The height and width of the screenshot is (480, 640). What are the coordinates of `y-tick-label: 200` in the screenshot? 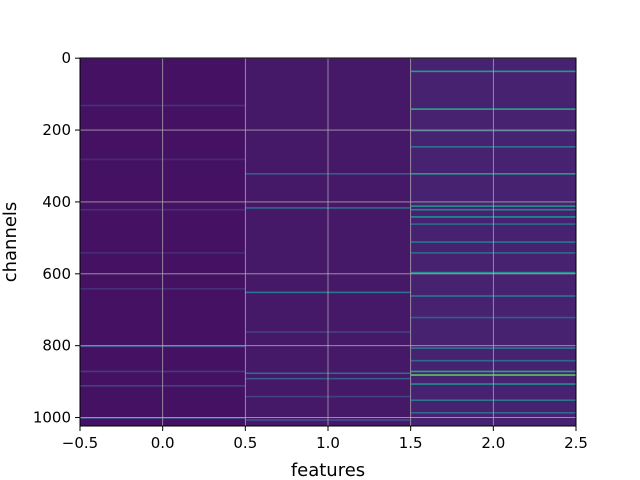 It's located at (56, 130).